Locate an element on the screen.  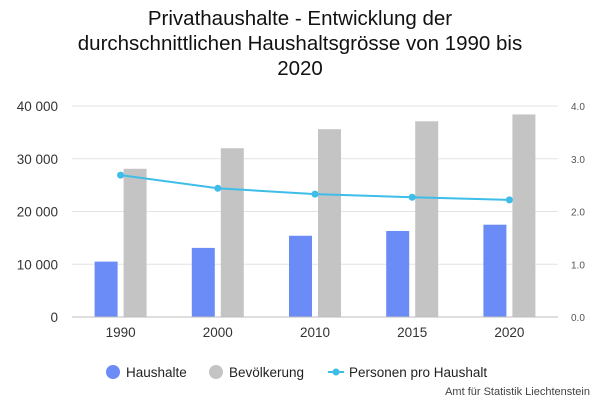
chart-title-line-1: Privathaushalte - Entwicklung der is located at coordinates (300, 18).